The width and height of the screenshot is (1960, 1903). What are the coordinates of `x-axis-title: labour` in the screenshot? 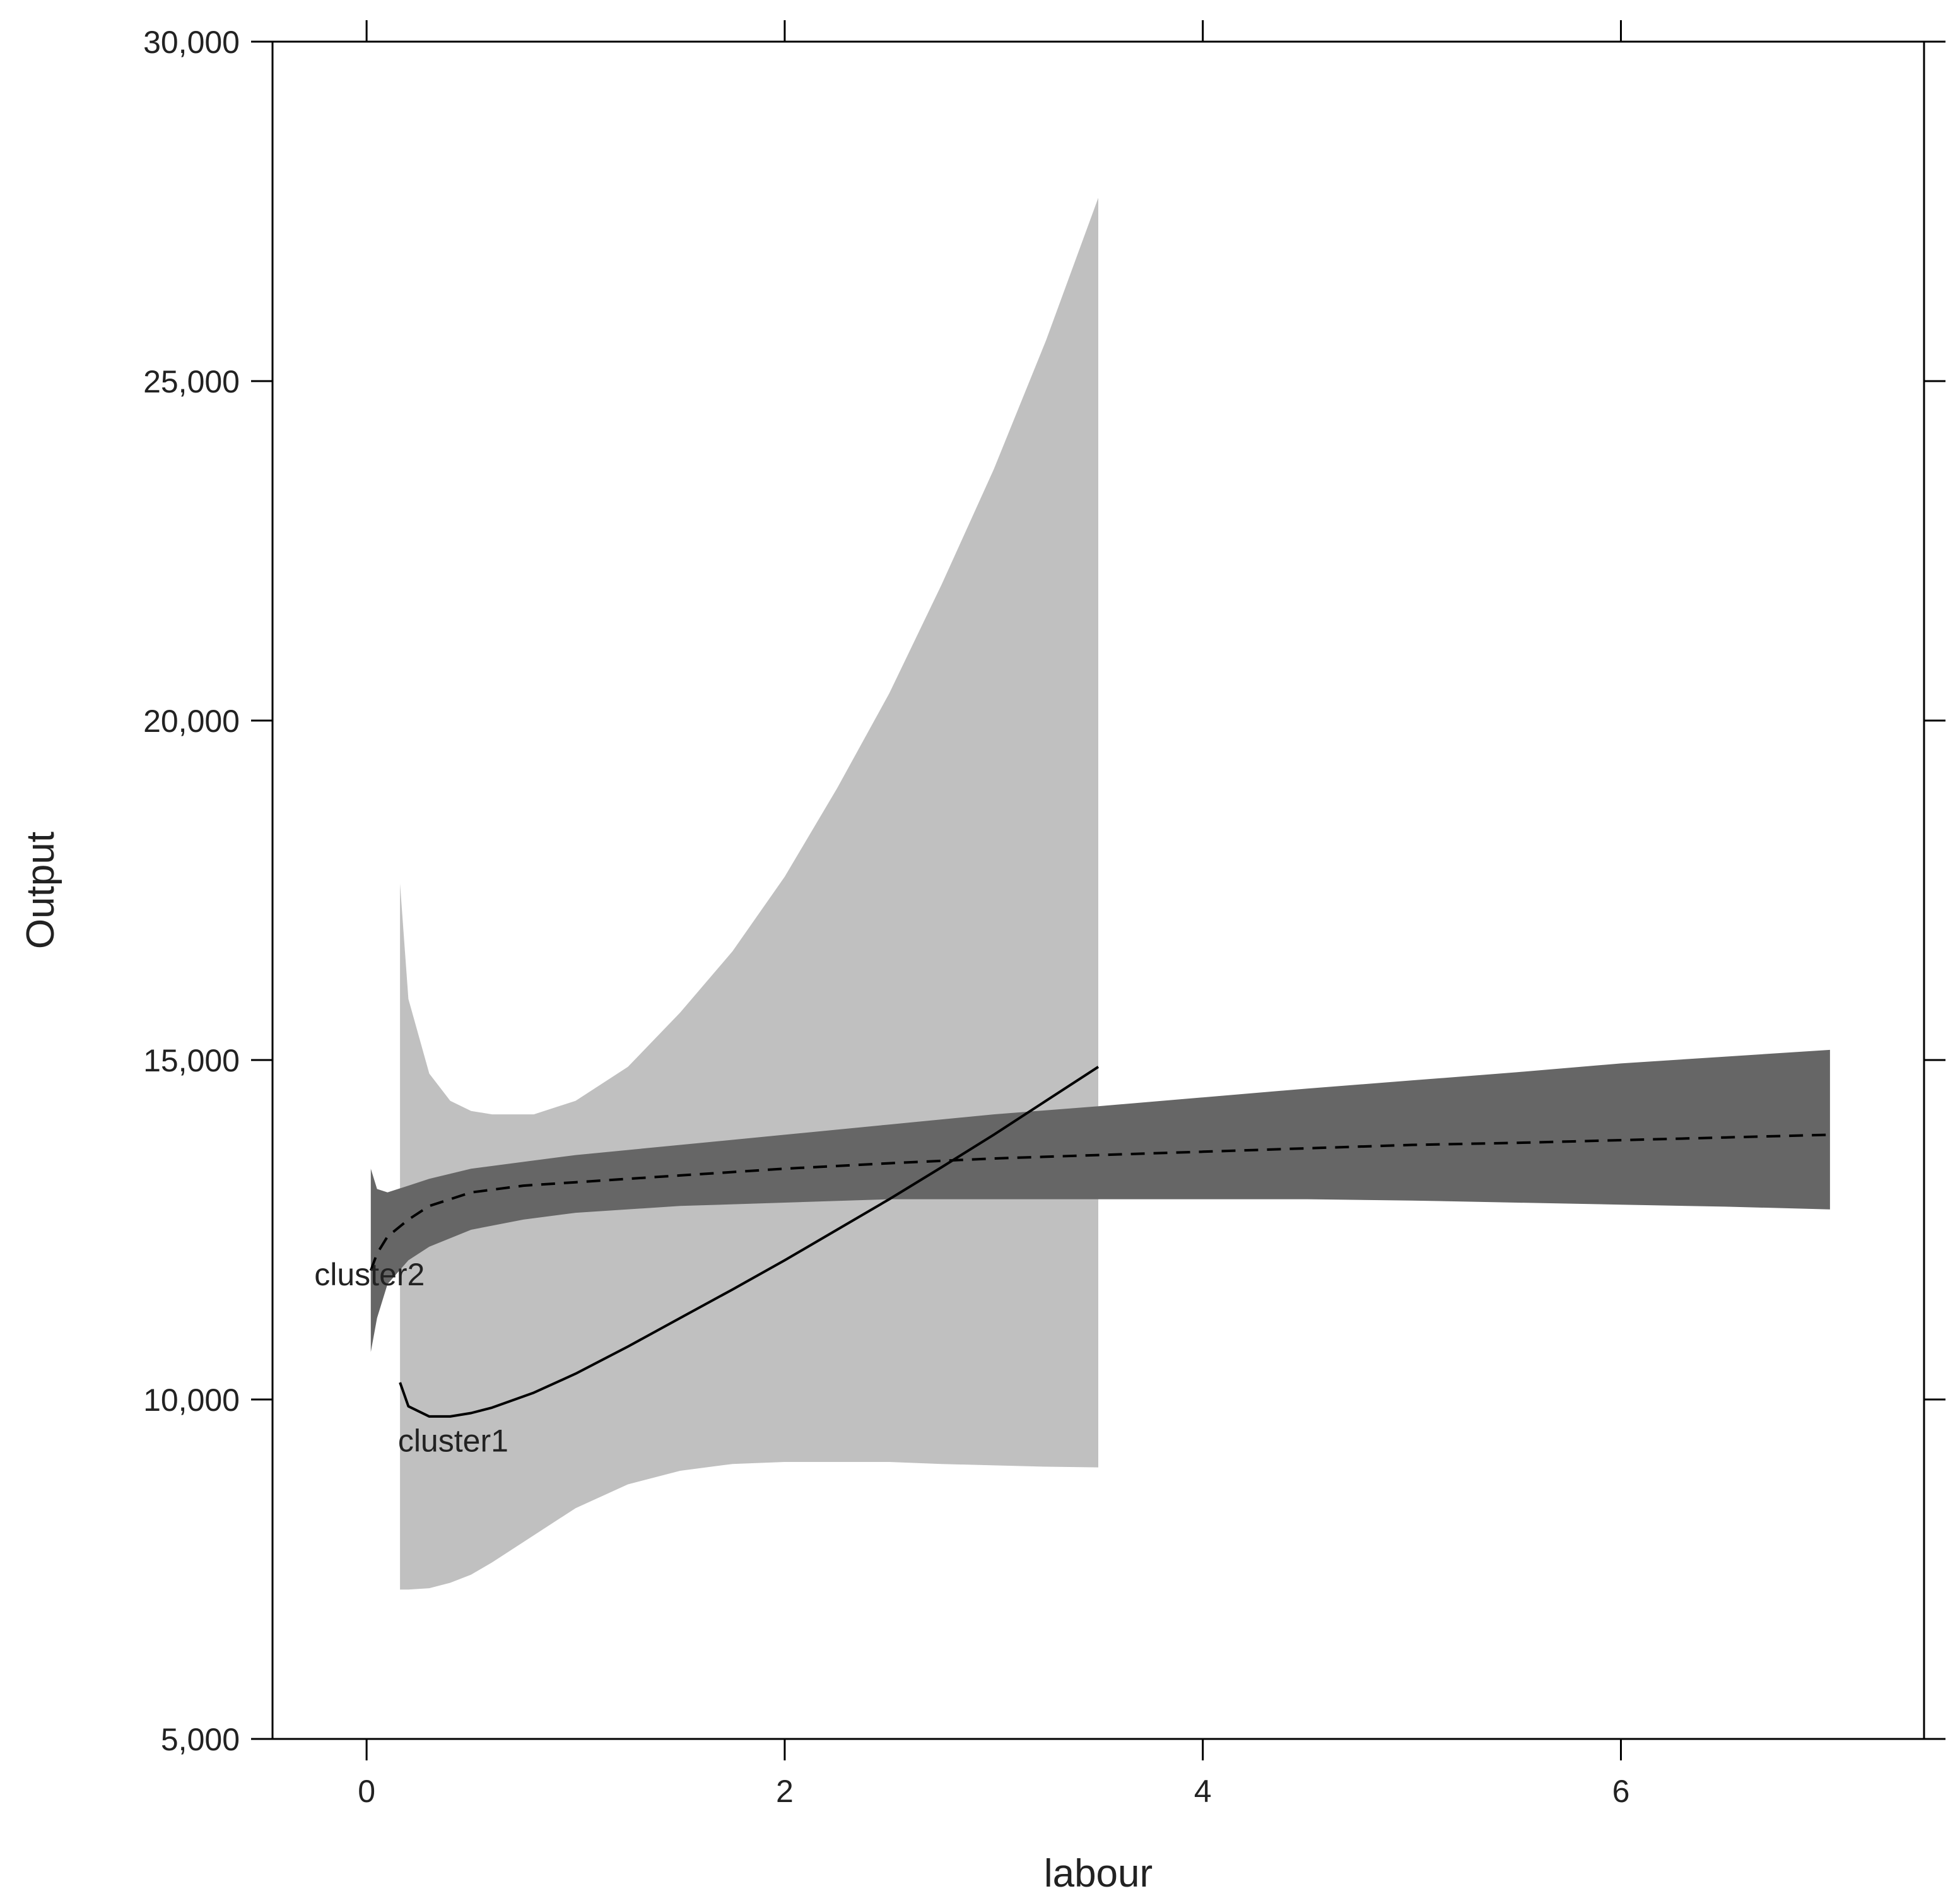 It's located at (1098, 1873).